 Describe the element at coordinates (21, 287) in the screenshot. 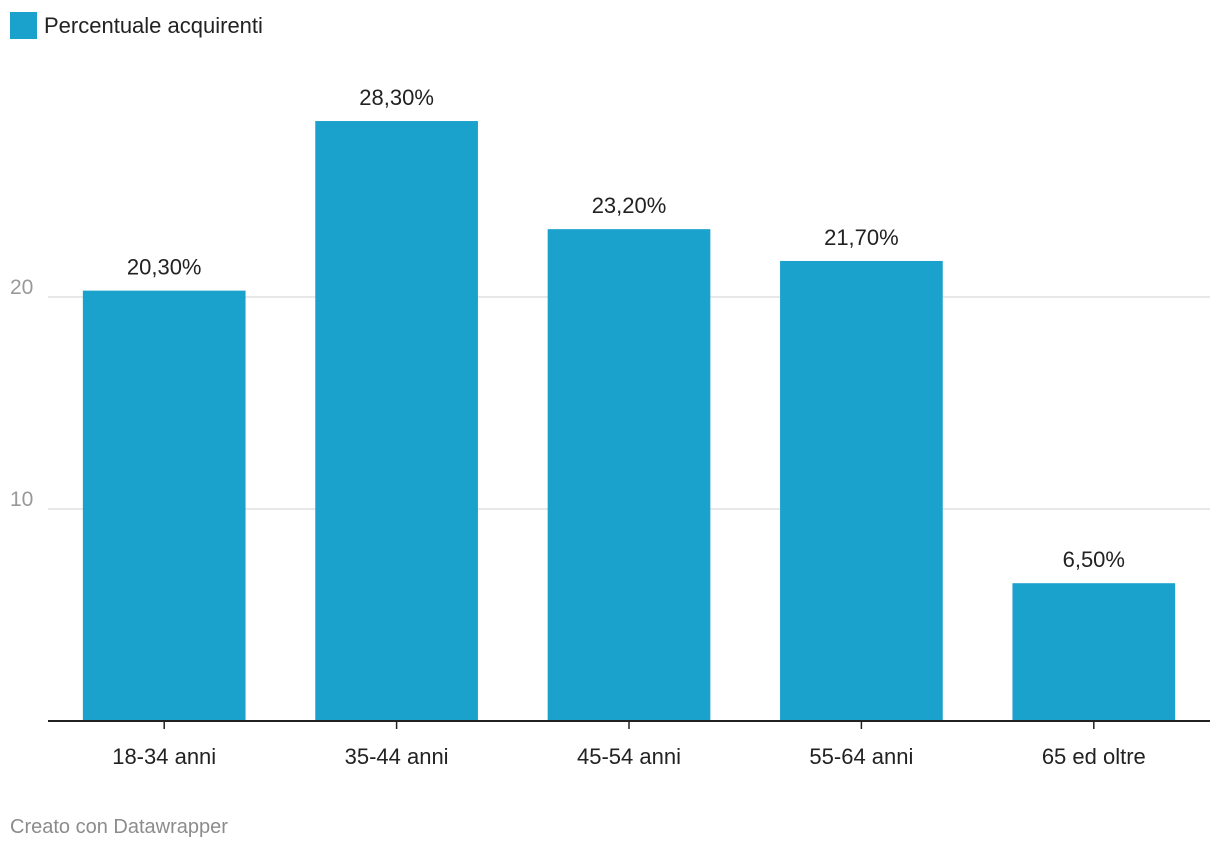

I see `y-tick-label: 20` at that location.